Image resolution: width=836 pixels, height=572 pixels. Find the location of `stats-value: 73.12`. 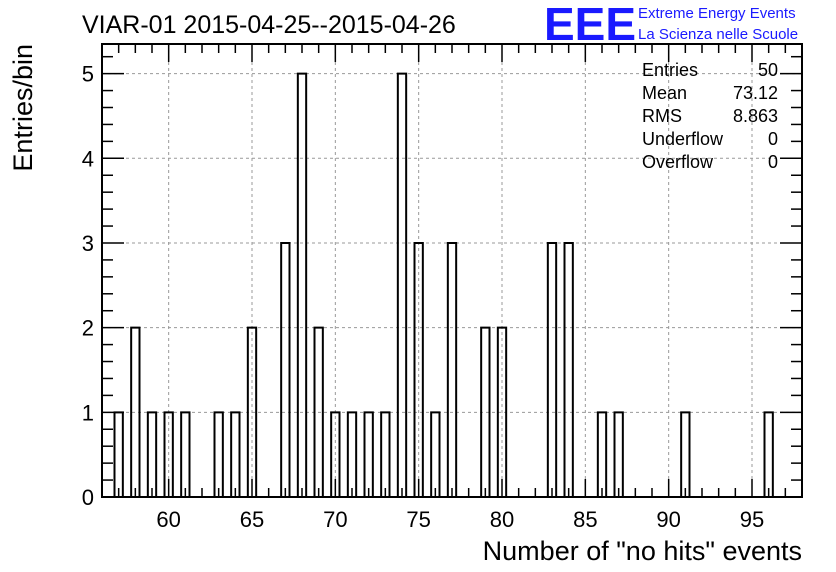

stats-value: 73.12 is located at coordinates (755, 93).